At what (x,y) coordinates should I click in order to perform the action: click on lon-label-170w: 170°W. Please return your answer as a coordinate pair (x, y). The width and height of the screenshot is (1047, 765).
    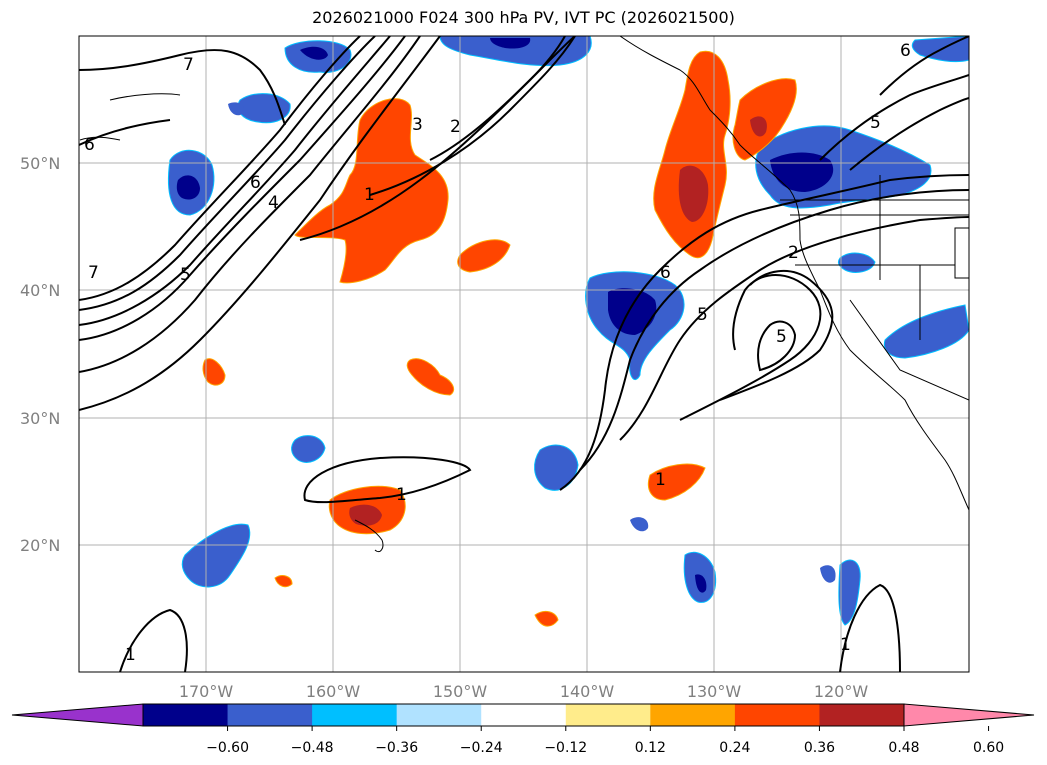
    Looking at the image, I should click on (206, 691).